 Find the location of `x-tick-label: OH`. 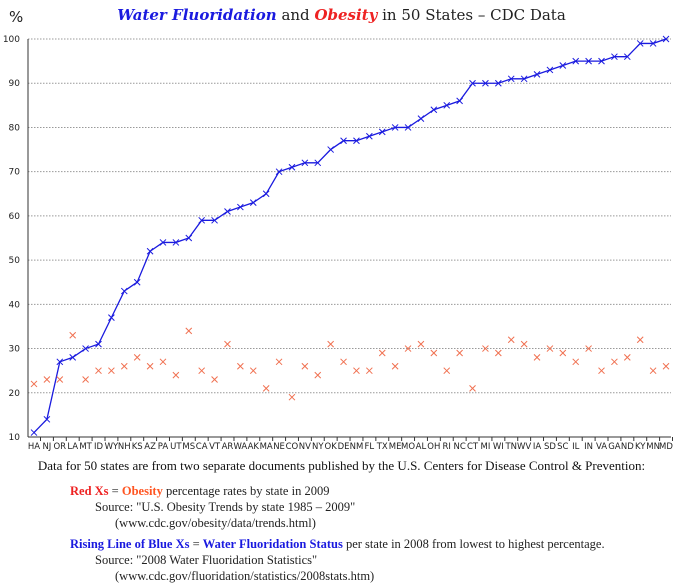

x-tick-label: OH is located at coordinates (433, 447).